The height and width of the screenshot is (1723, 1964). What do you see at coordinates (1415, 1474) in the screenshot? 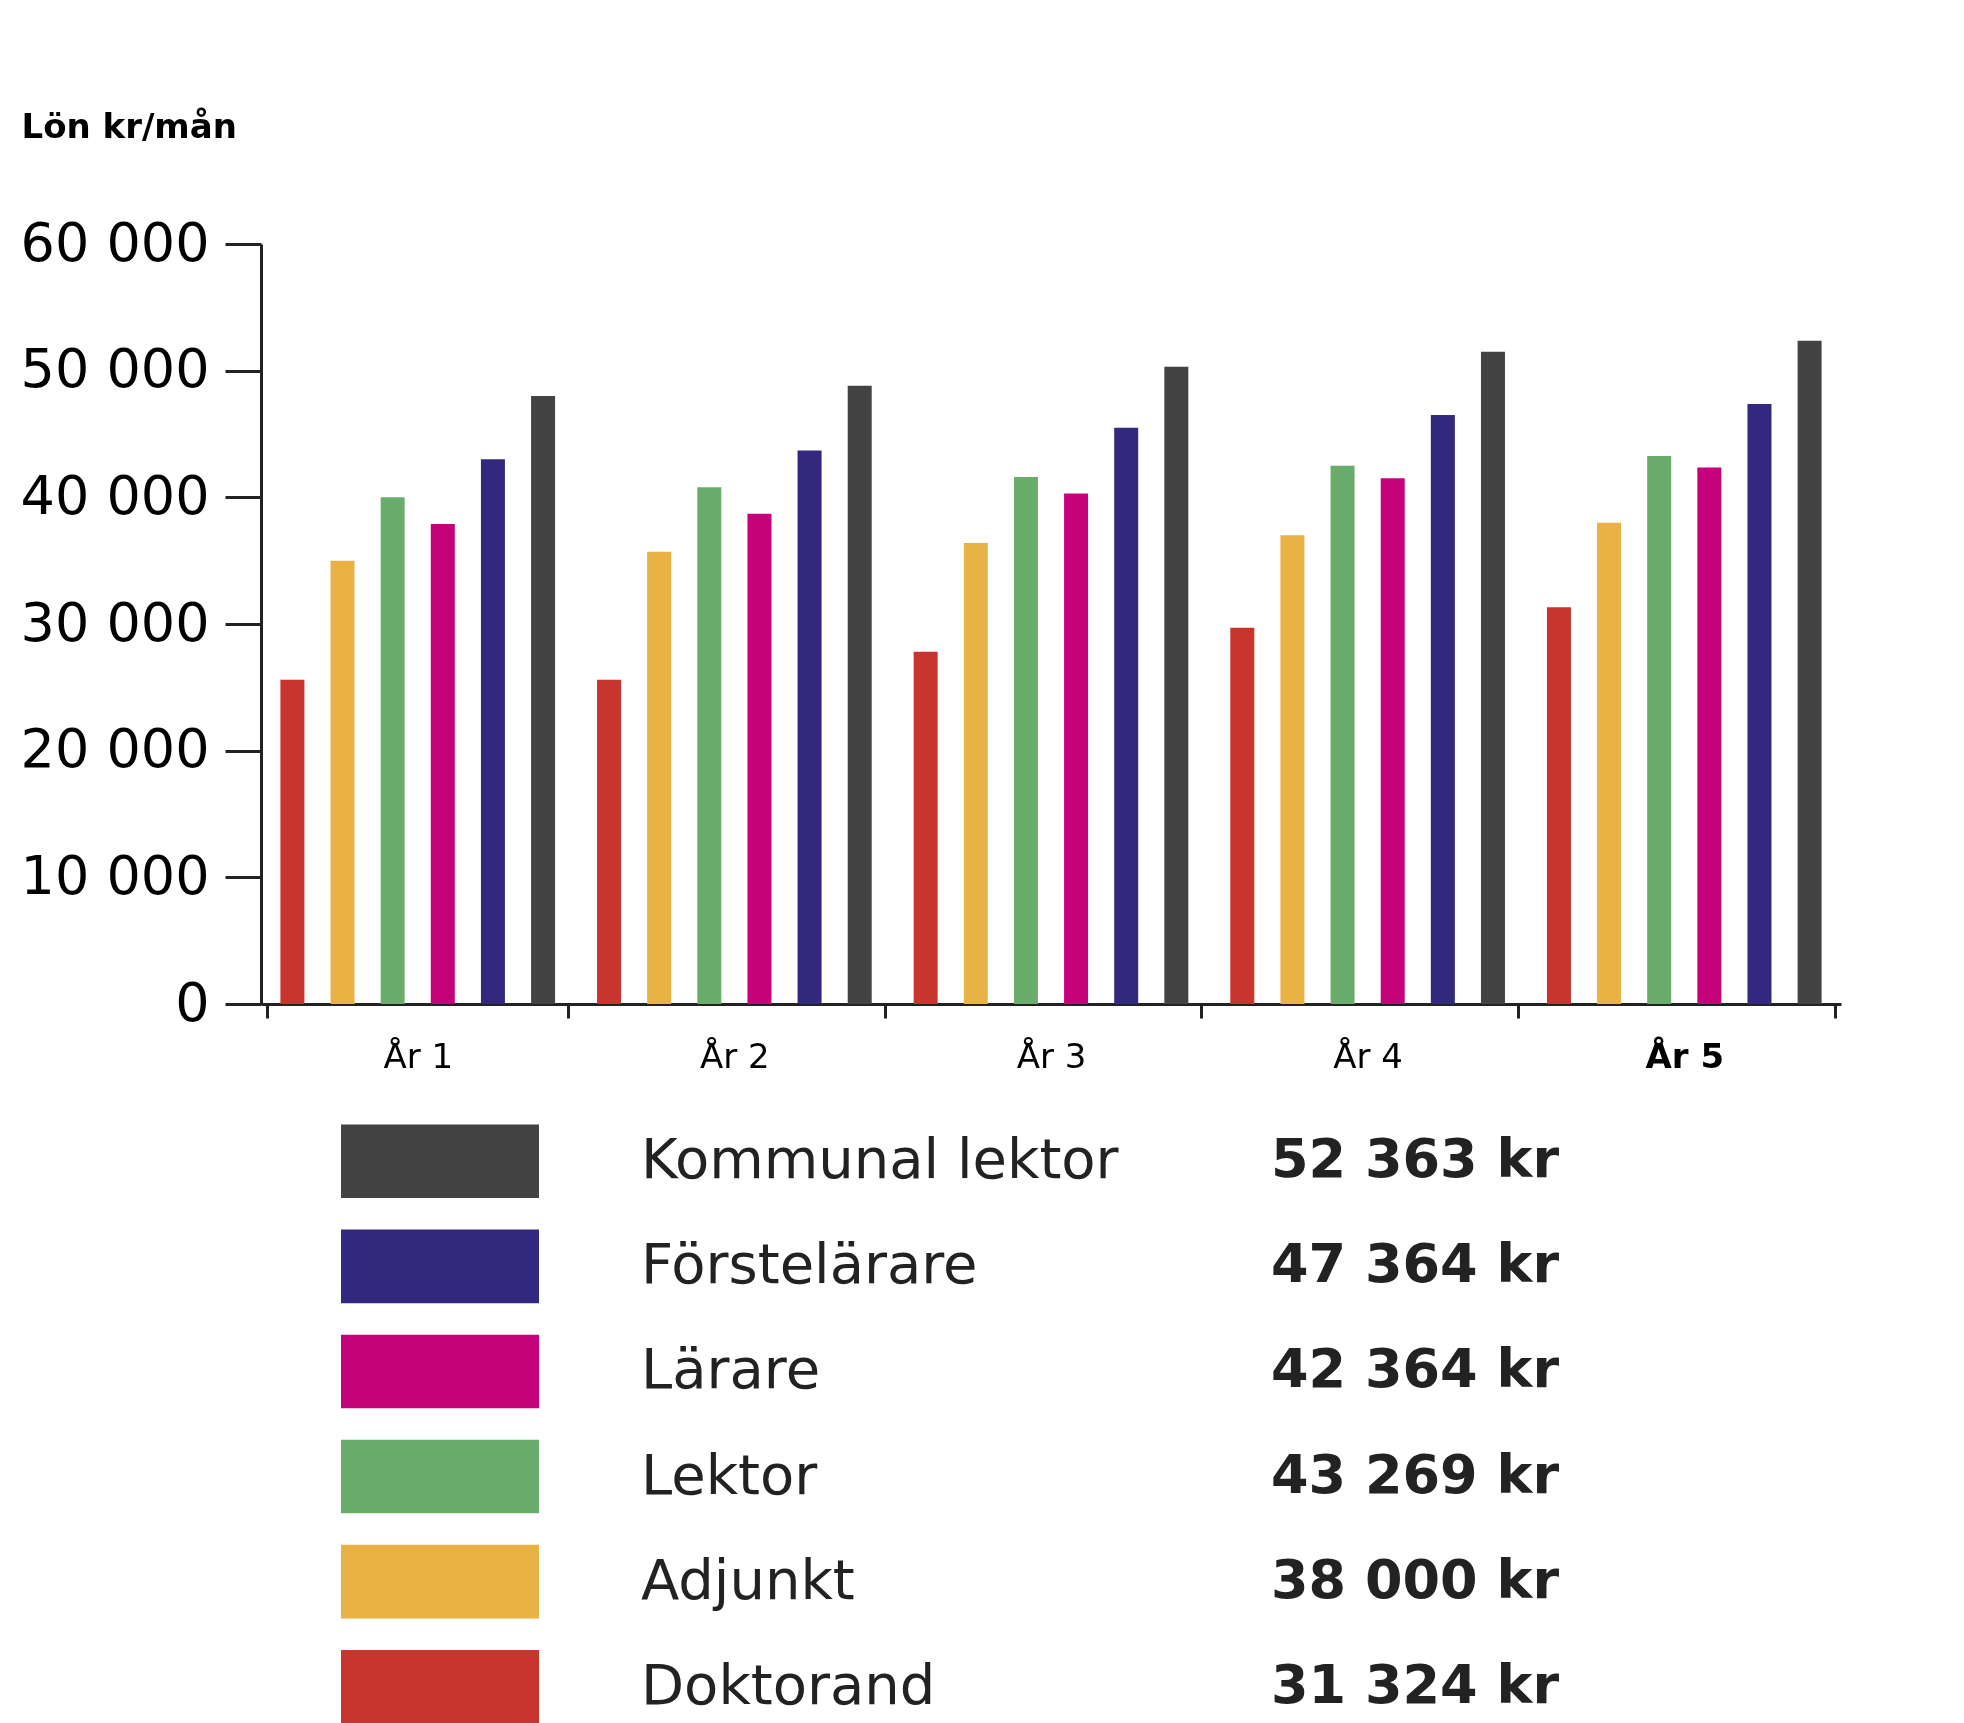
I see `text: 43 269 kr` at bounding box center [1415, 1474].